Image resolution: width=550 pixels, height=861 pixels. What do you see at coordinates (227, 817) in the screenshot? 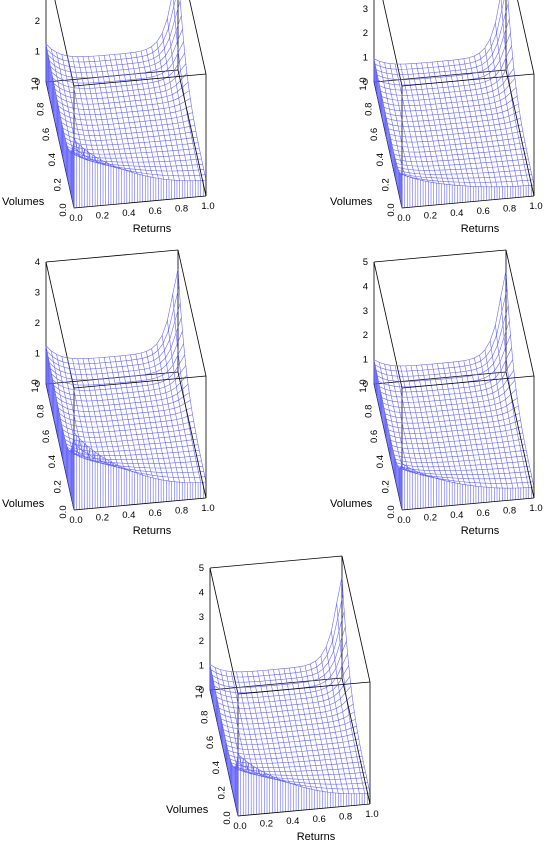
I see `y-tick-label: 0.0` at bounding box center [227, 817].